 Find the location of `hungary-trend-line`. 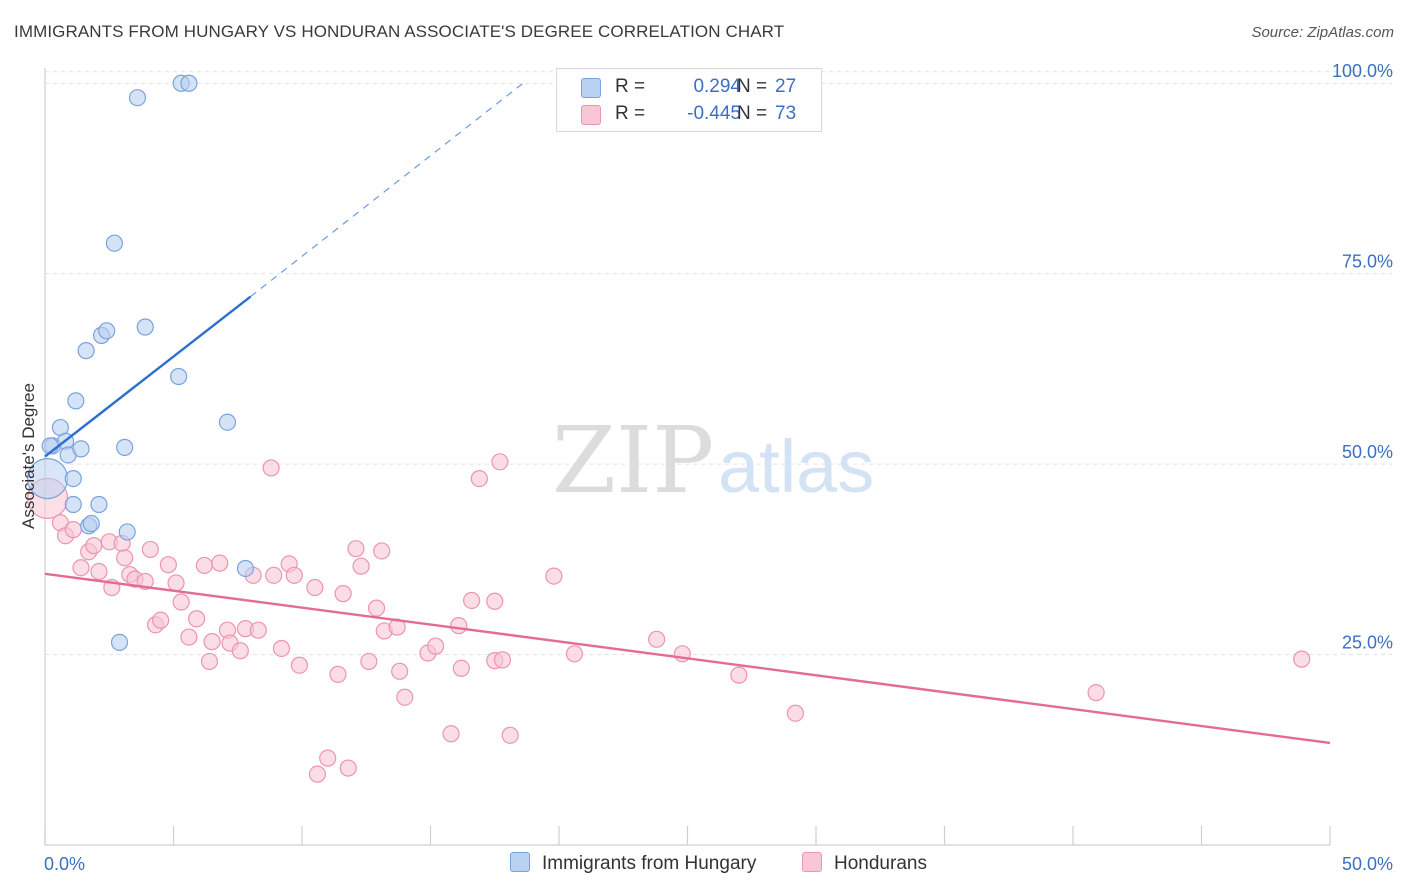

hungary-trend-line is located at coordinates (148, 376).